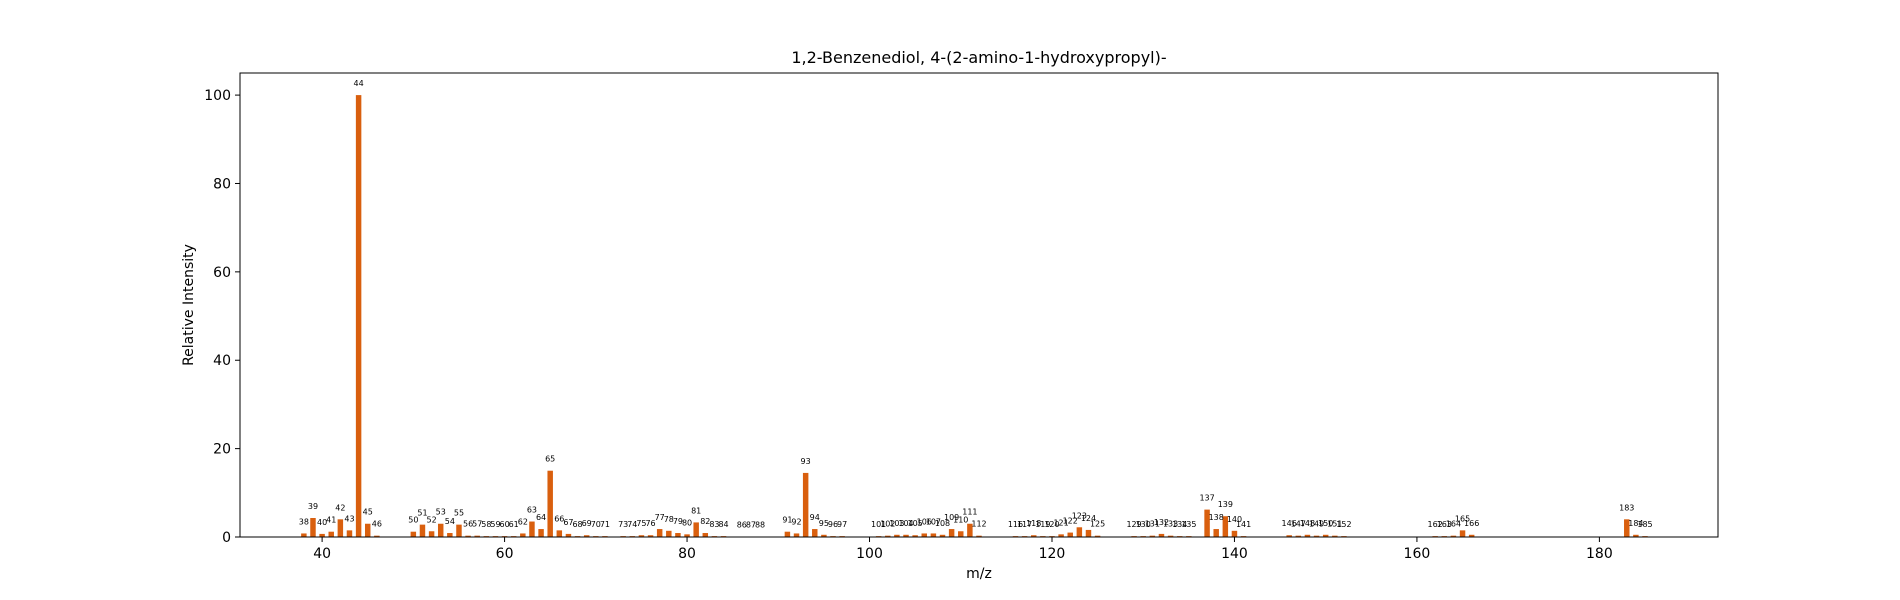  Describe the element at coordinates (687, 554) in the screenshot. I see `x-tick-label: 80` at that location.